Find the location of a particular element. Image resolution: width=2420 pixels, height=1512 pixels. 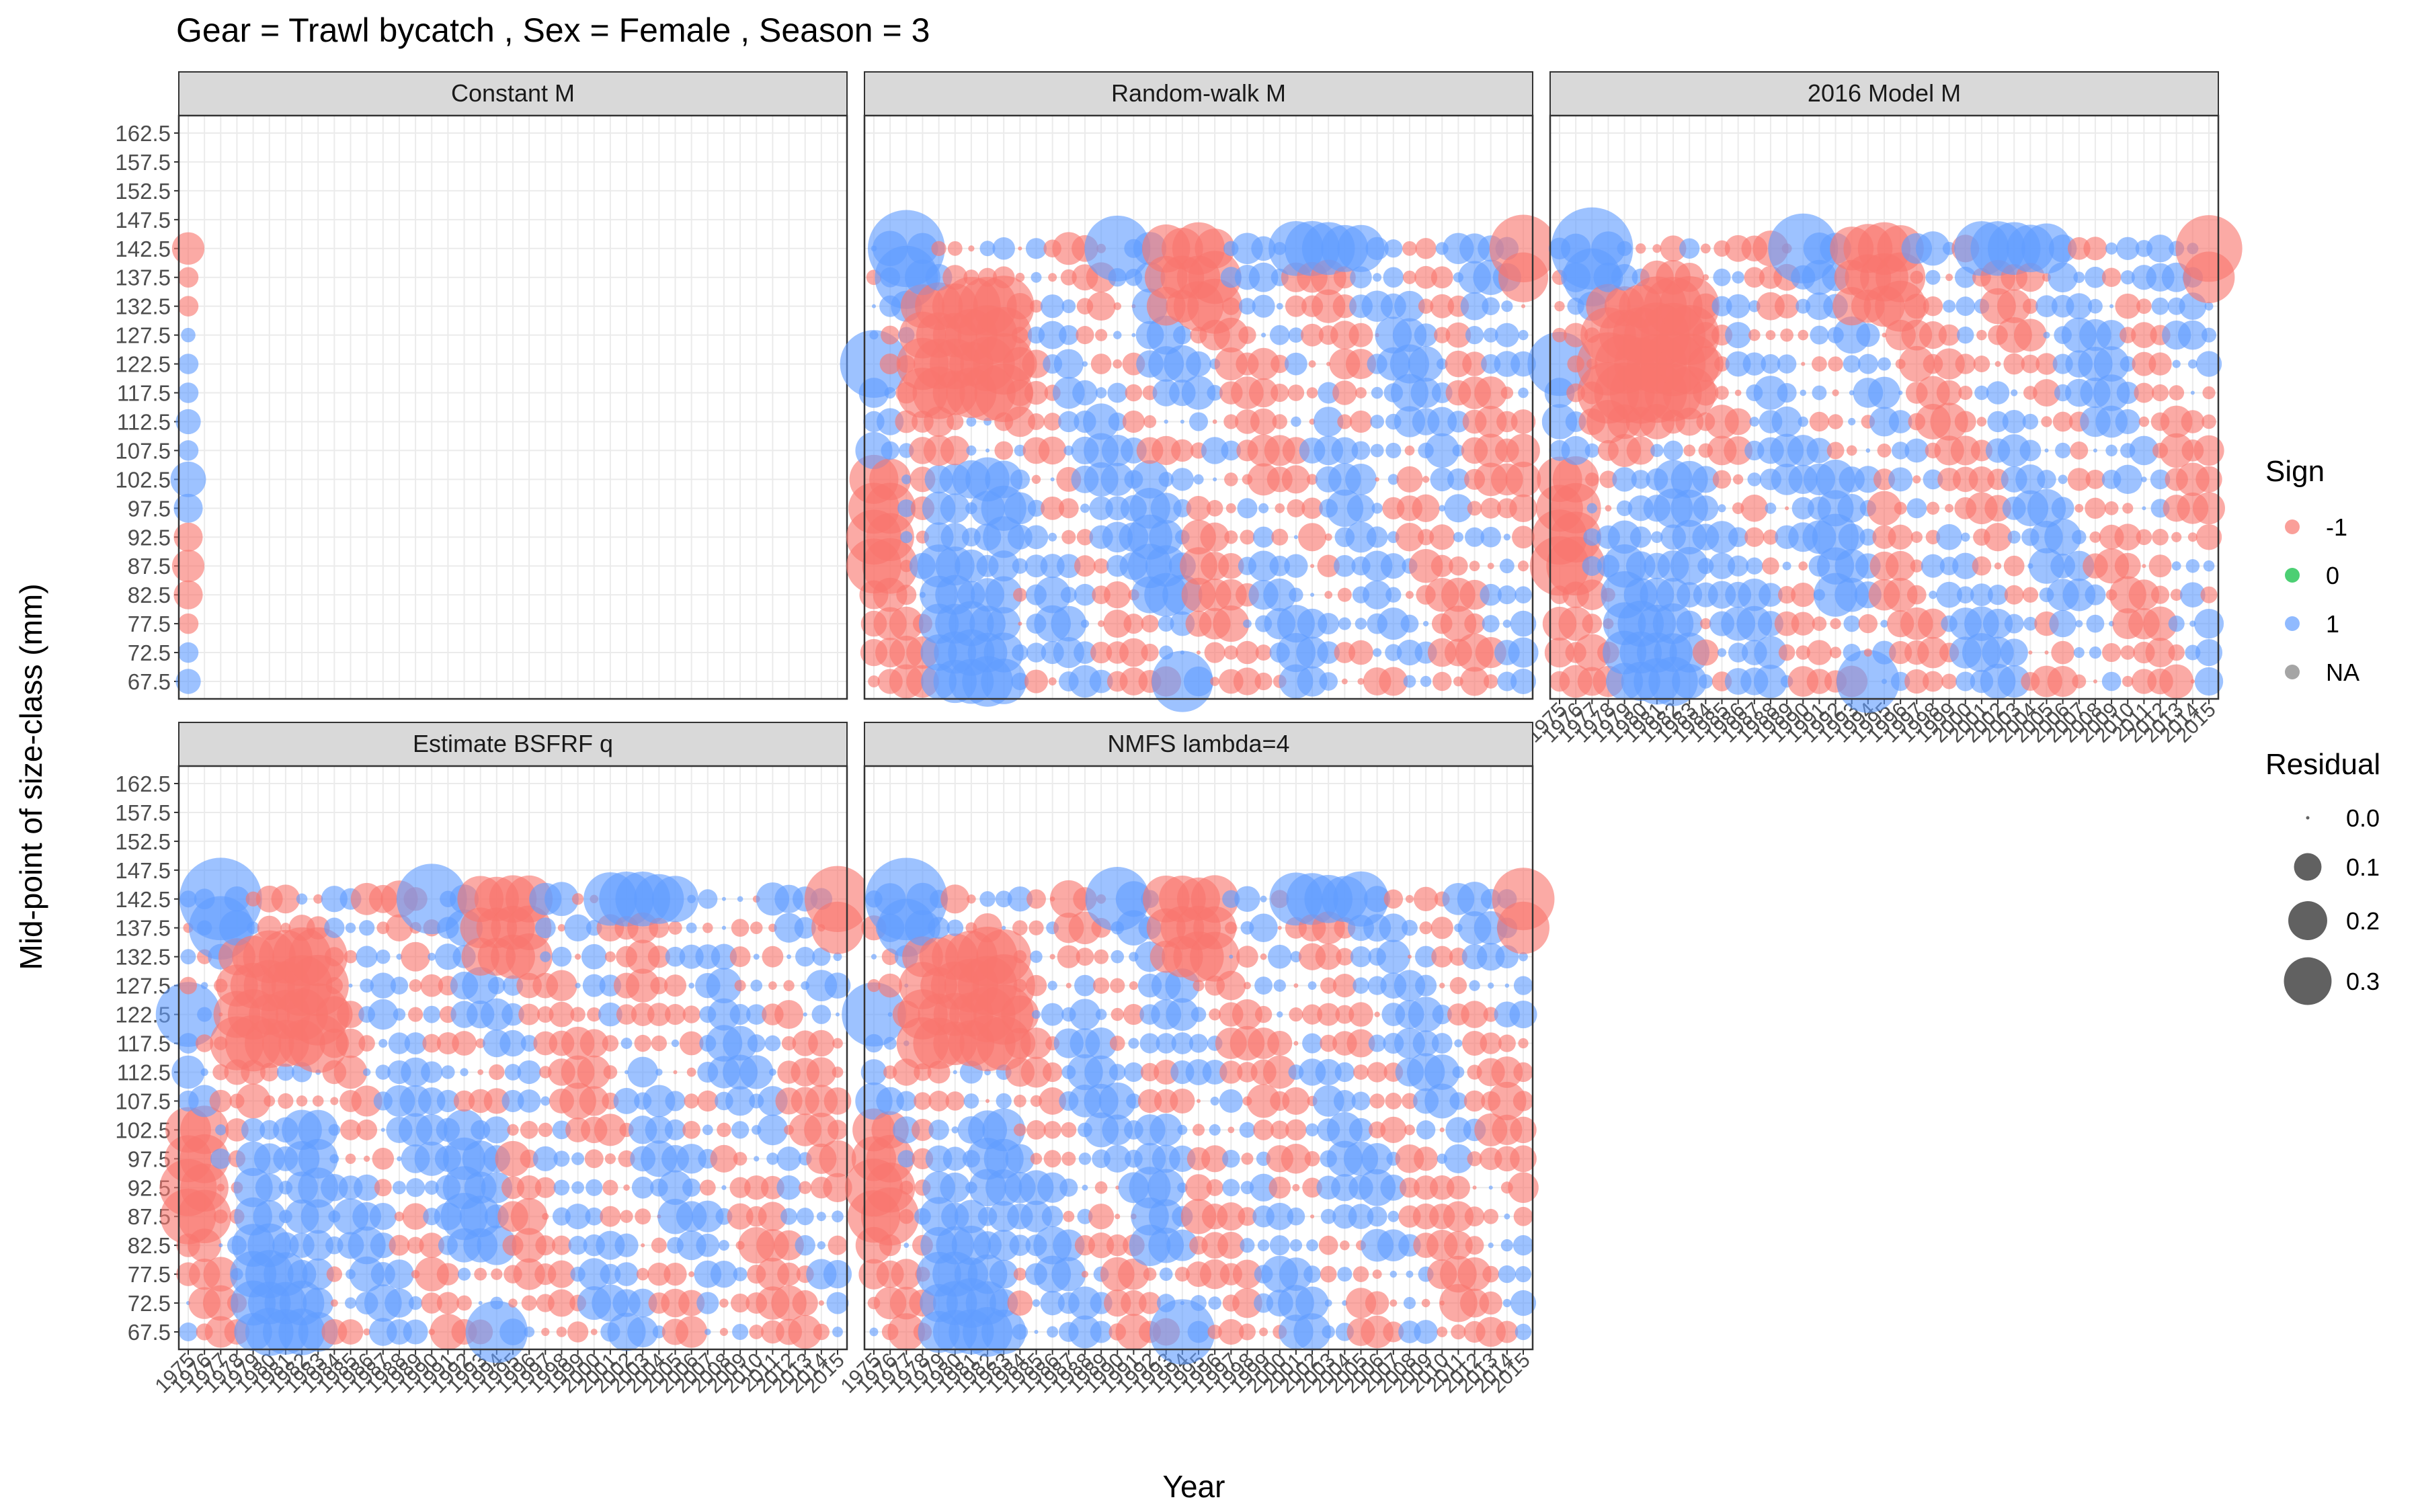

y-tick-label: 112.5 is located at coordinates (144, 1072).